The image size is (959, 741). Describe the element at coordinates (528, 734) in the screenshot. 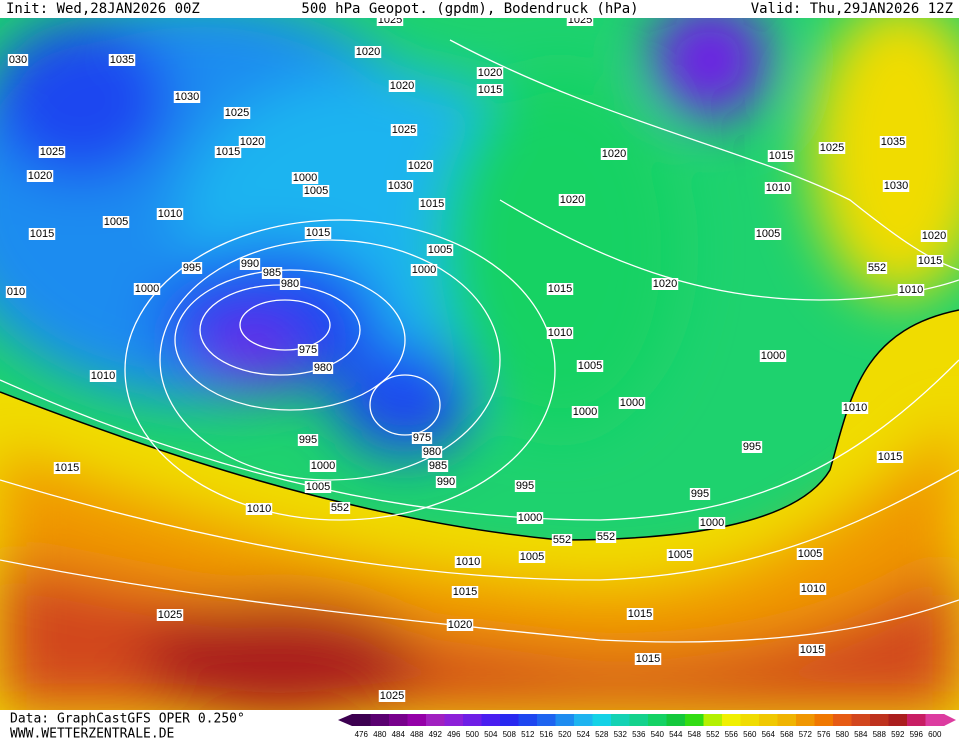

I see `colorbar-label: 512` at that location.